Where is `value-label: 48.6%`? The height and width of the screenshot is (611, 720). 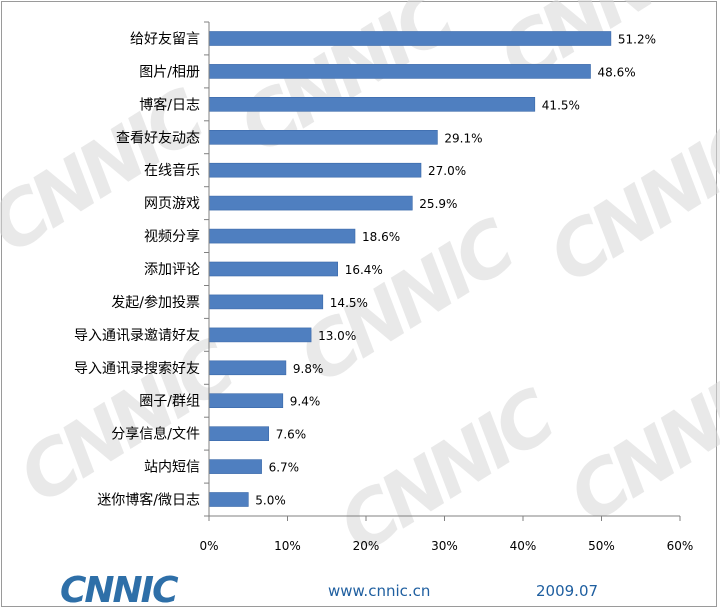
value-label: 48.6% is located at coordinates (617, 72).